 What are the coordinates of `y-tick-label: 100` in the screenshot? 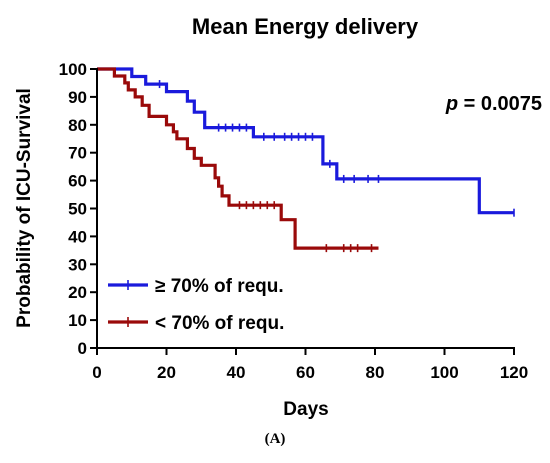 It's located at (73, 69).